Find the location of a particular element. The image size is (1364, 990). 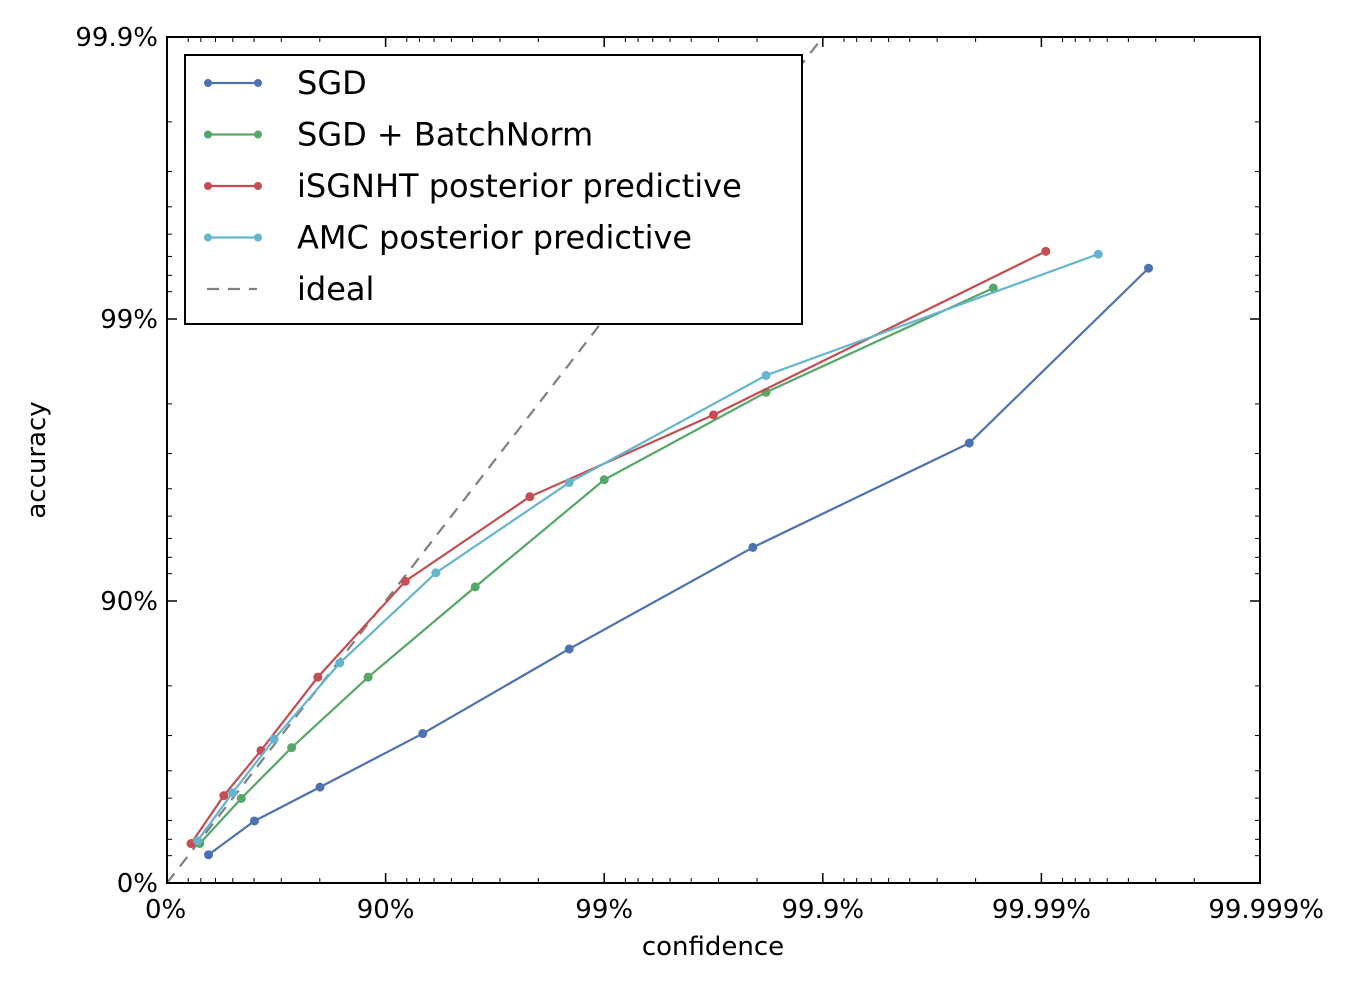

y-axis-label: accuracy is located at coordinates (37, 459).